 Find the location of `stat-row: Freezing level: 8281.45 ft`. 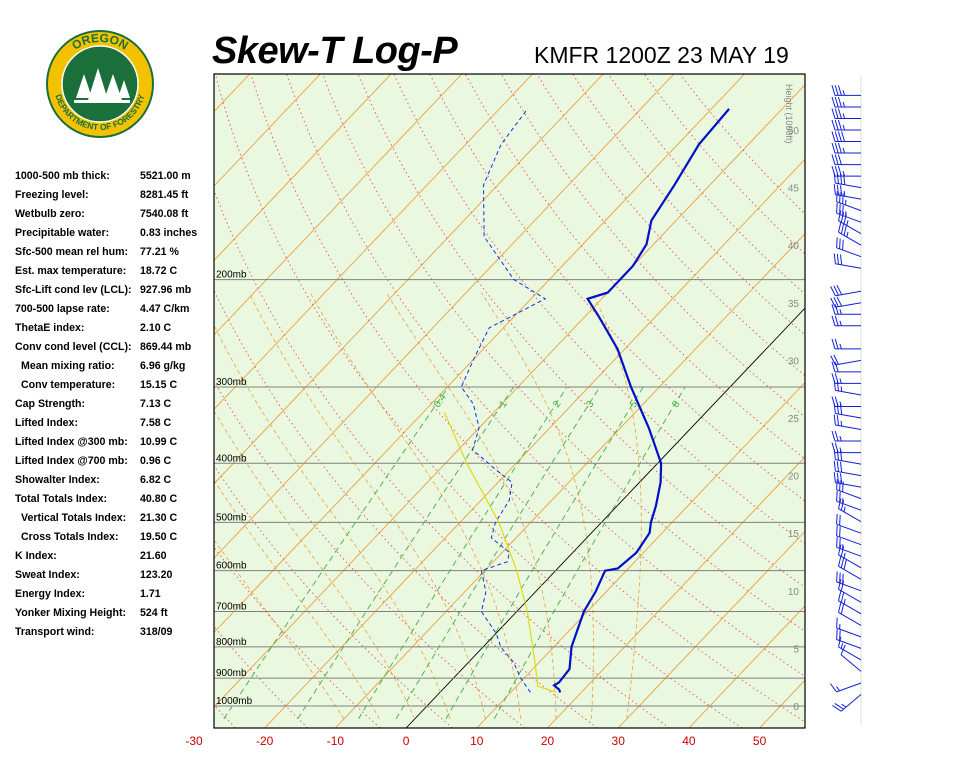

stat-row: Freezing level: 8281.45 ft is located at coordinates (115, 196).